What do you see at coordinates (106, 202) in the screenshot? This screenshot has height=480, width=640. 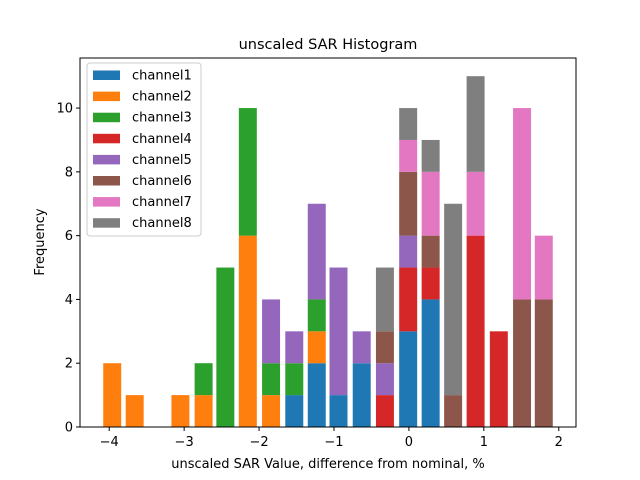 I see `legend-swatch-channel7` at bounding box center [106, 202].